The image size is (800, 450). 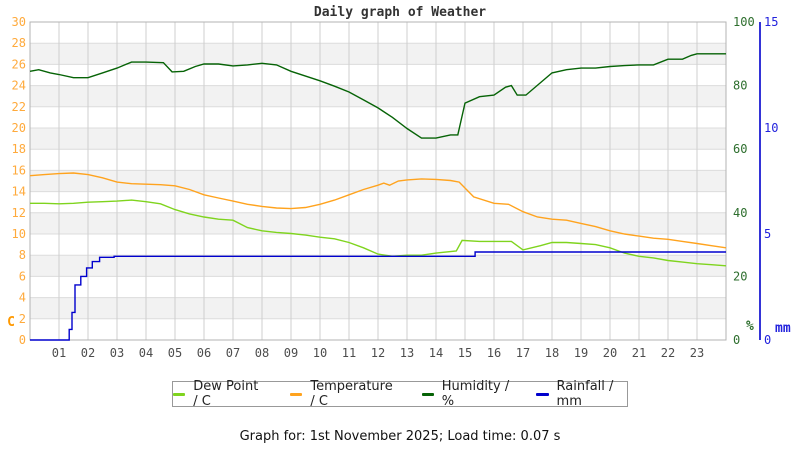 I want to click on left-axis-tick-label: 26, so click(x=19, y=64).